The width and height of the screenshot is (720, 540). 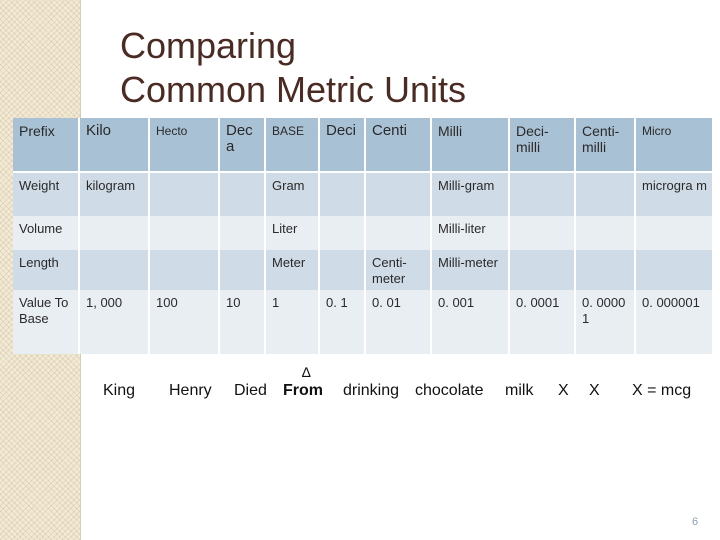 I want to click on header-cell-base: BASE, so click(x=292, y=145).